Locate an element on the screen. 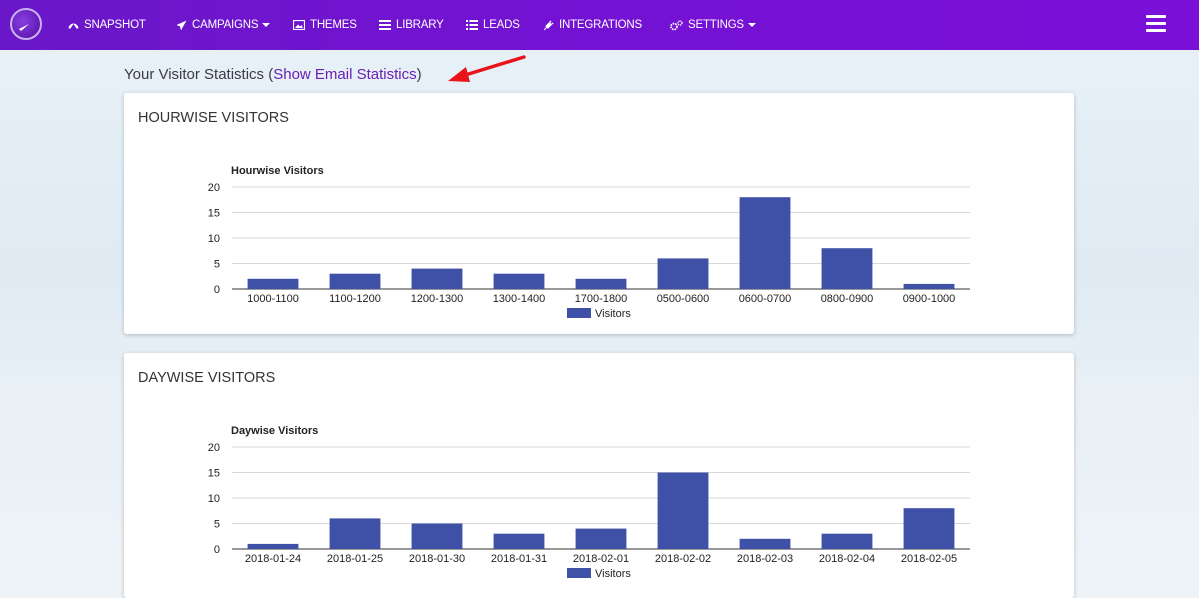  x-tick-label: 2018-01-31 is located at coordinates (519, 559).